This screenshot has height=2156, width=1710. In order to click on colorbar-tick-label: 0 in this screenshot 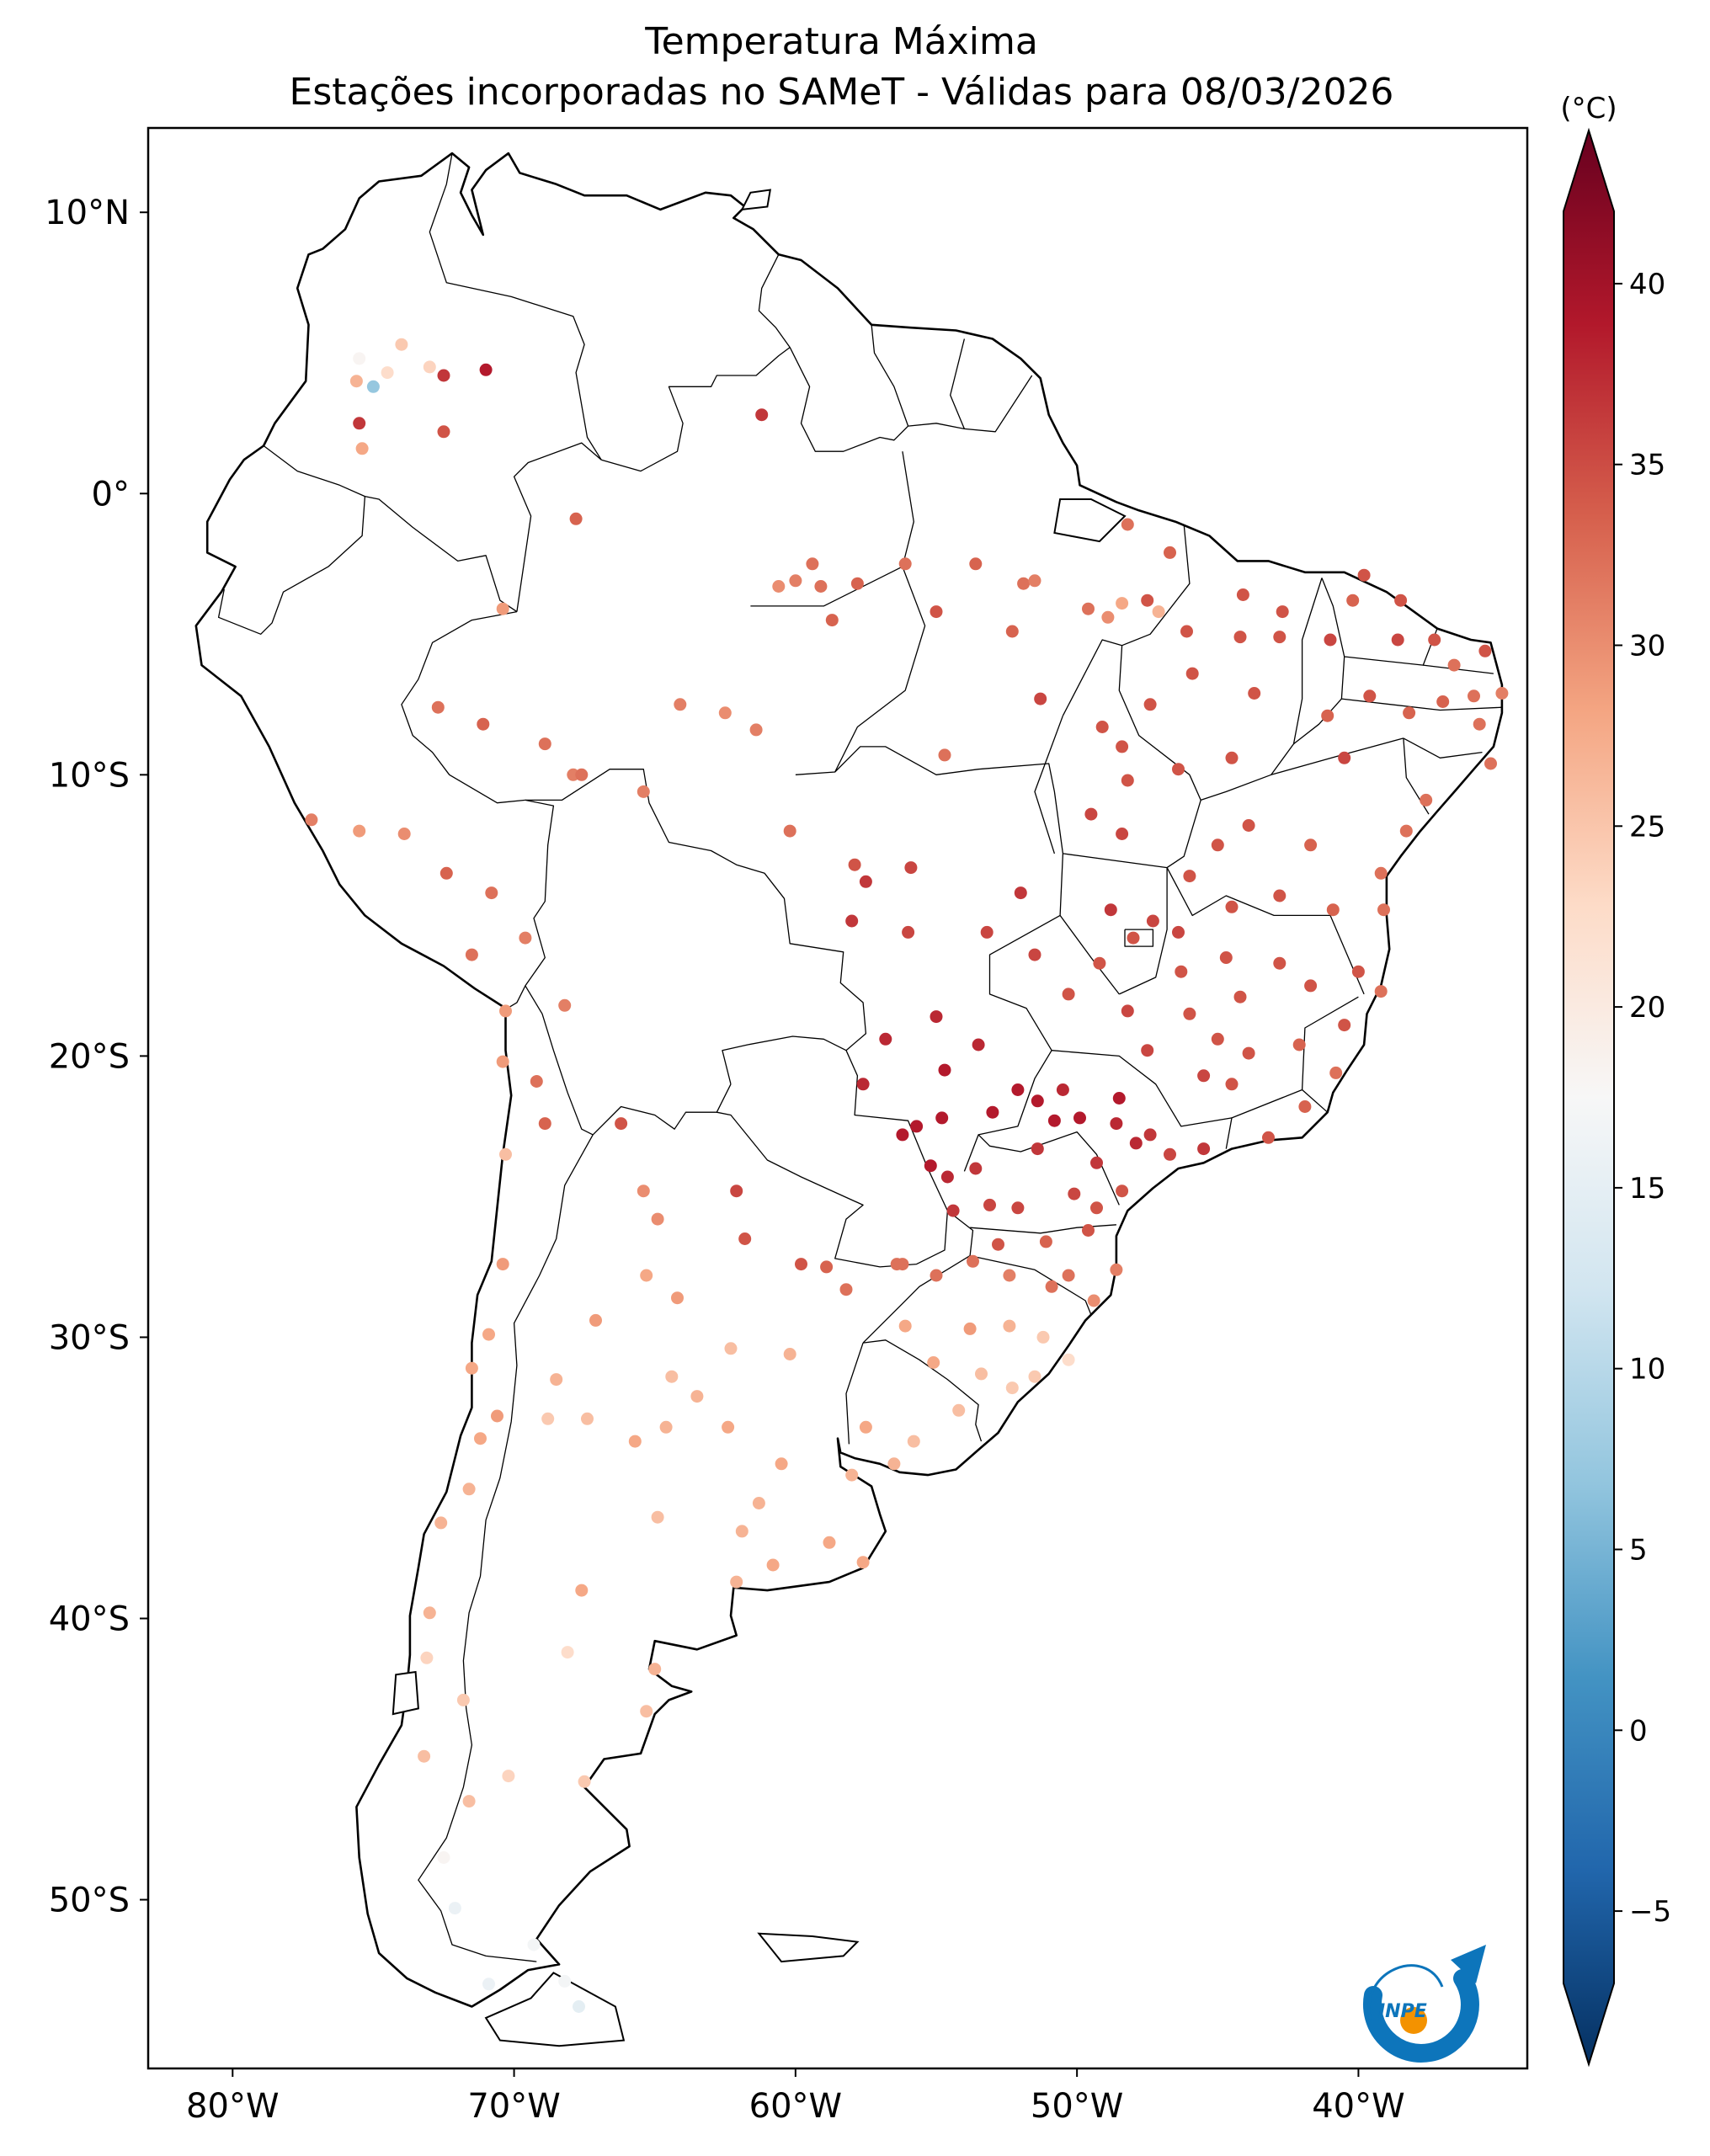, I will do `click(1638, 1731)`.